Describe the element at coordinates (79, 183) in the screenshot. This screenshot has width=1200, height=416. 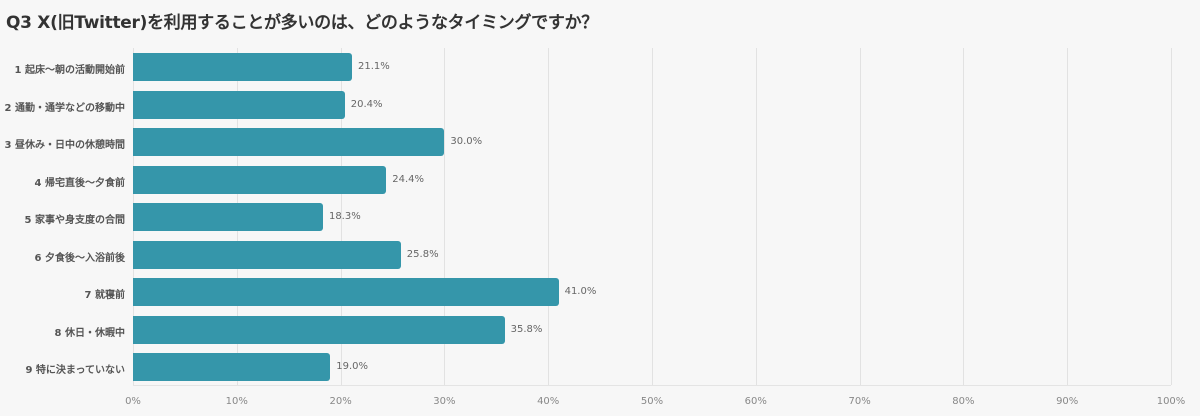
I see `category-label: 4 帰宅直後〜夕食前` at that location.